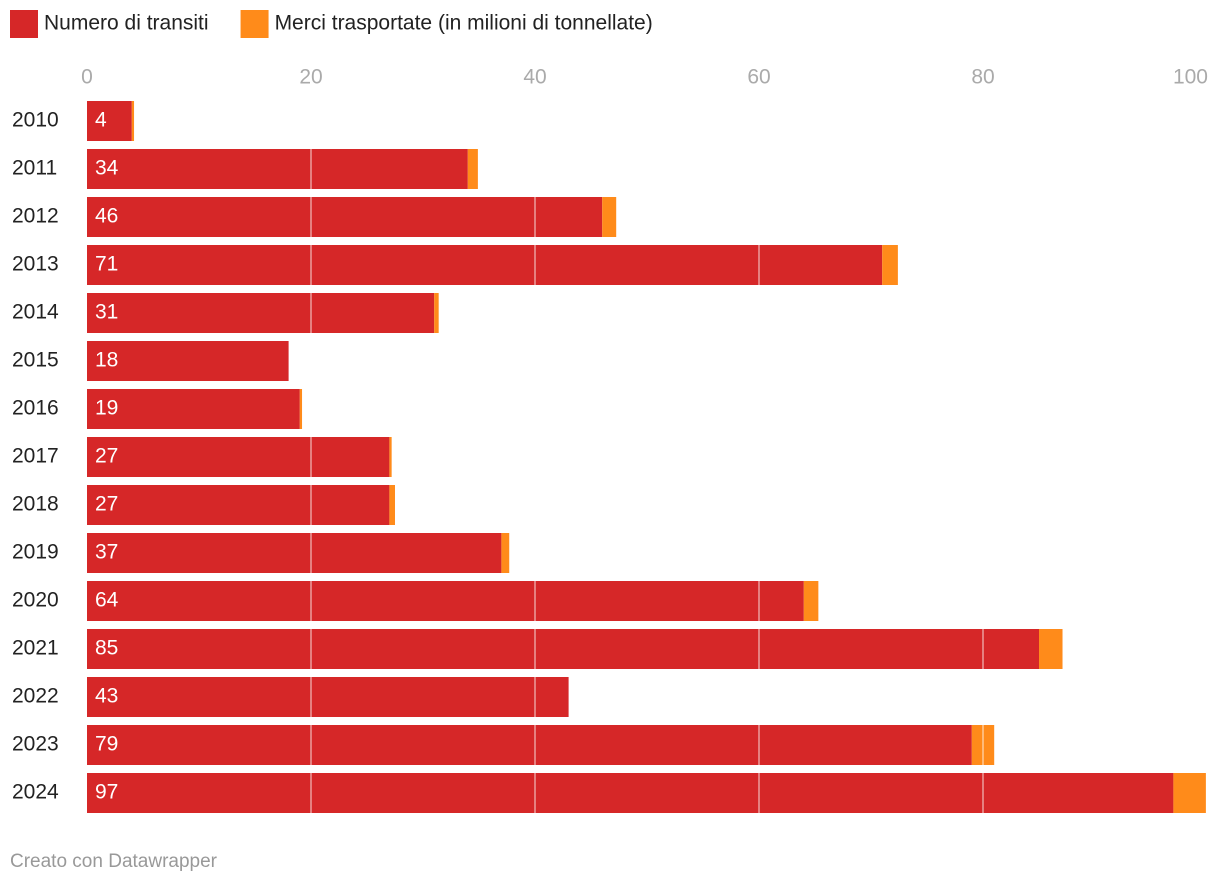 The image size is (1220, 886). What do you see at coordinates (87, 77) in the screenshot?
I see `x-tick-label: 0` at bounding box center [87, 77].